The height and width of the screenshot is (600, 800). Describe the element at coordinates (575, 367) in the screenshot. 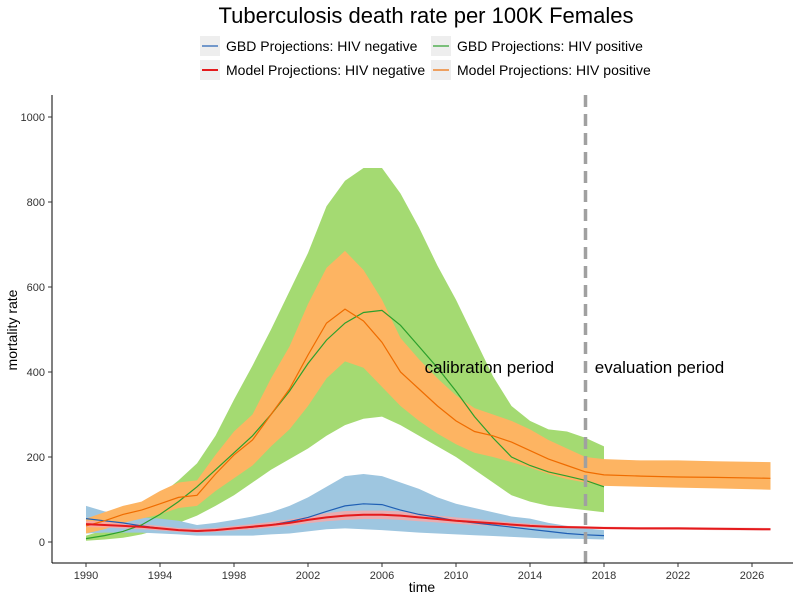

I see `annotations: calibration period evaluation period` at that location.